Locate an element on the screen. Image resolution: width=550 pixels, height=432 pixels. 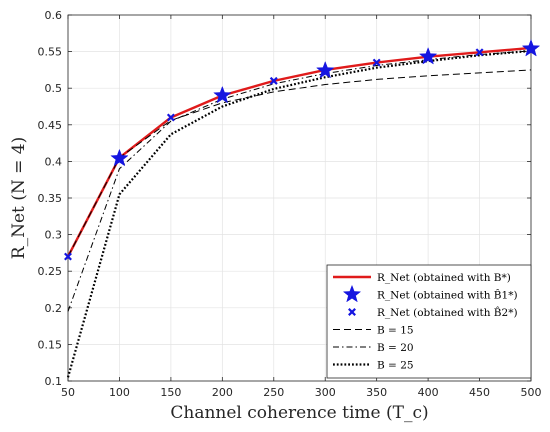
y-tick-label: 0.2 is located at coordinates (54, 308).